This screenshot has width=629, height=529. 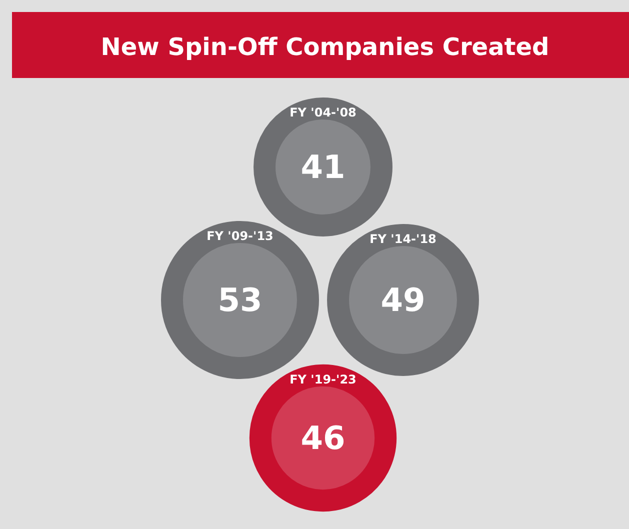 I want to click on category-label: FY '09-'13, so click(x=240, y=236).